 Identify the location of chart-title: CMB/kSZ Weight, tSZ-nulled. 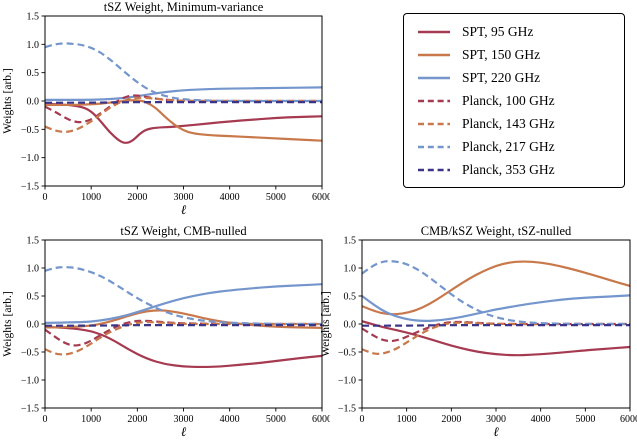
(496, 231).